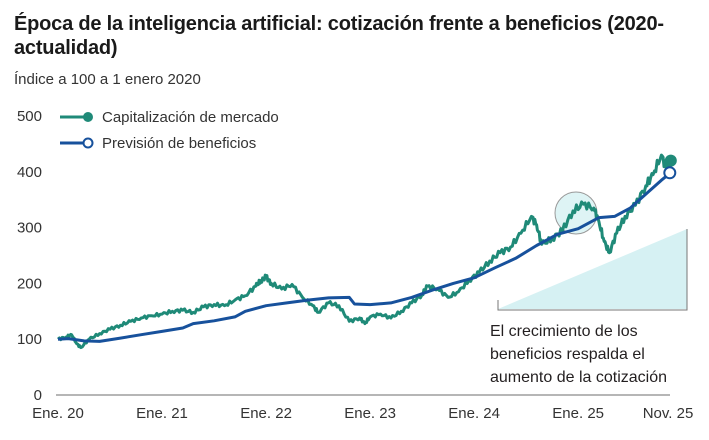 The image size is (709, 440). I want to click on y-tick-label: 300, so click(29, 228).